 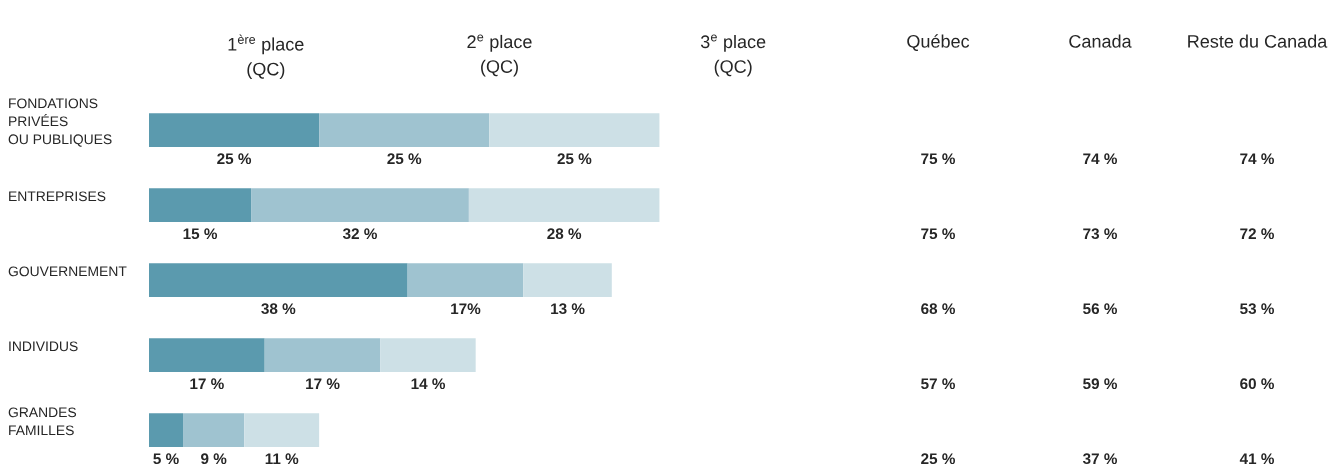 I want to click on data-label: 11 %, so click(x=282, y=459).